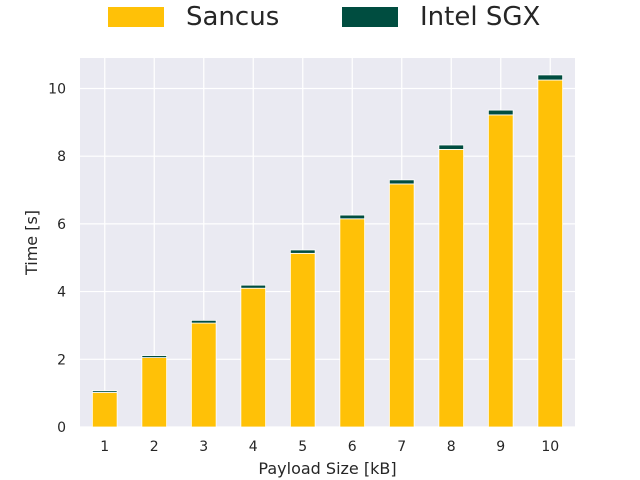  Describe the element at coordinates (550, 447) in the screenshot. I see `x-tick-label: 10` at that location.